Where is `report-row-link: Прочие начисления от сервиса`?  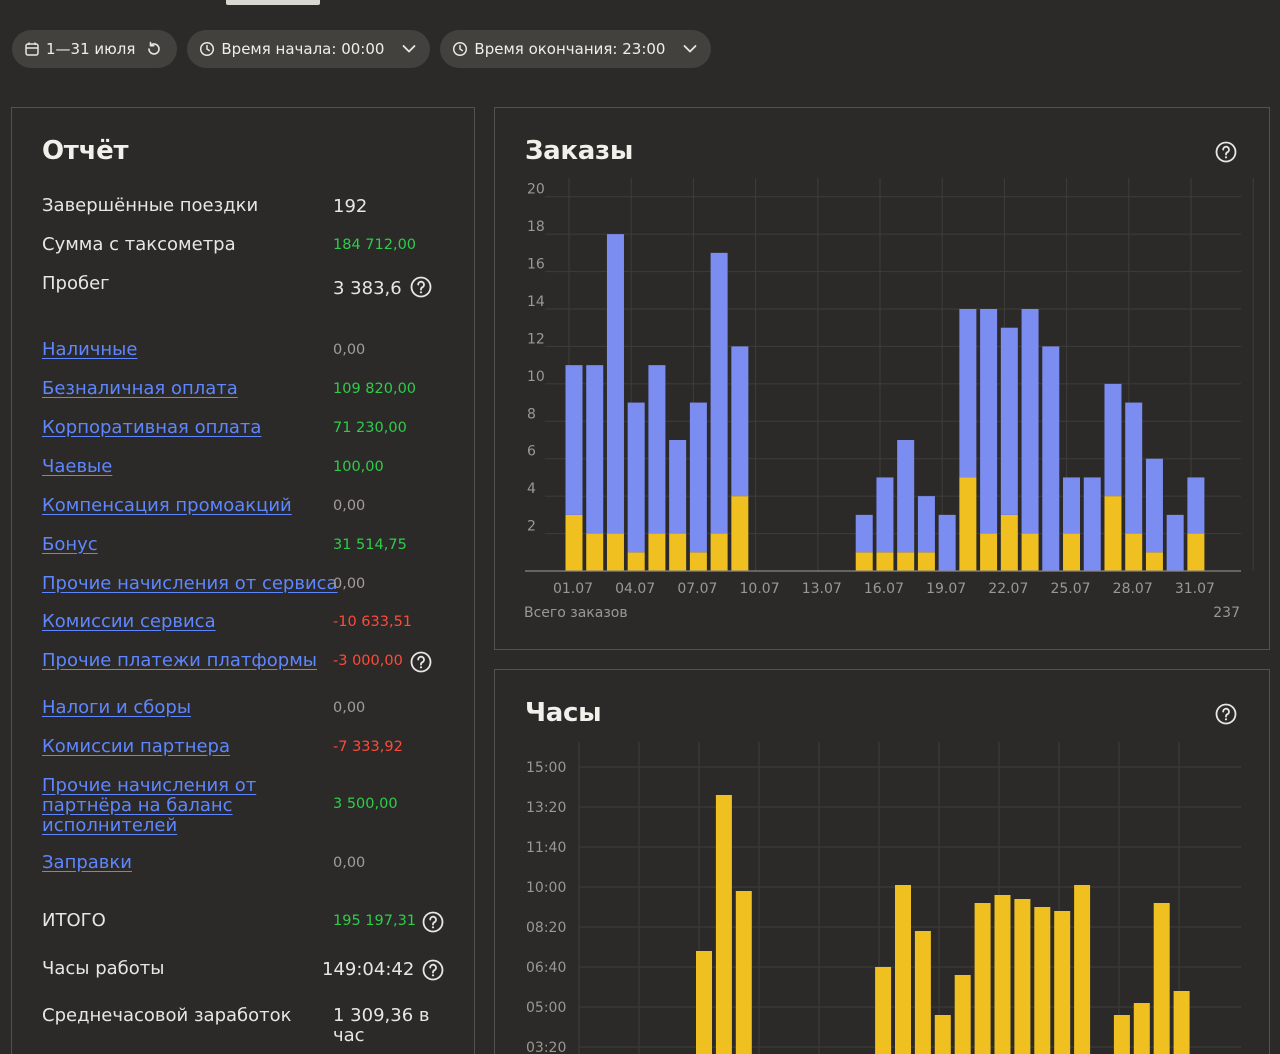
report-row-link: Прочие начисления от сервиса is located at coordinates (190, 583).